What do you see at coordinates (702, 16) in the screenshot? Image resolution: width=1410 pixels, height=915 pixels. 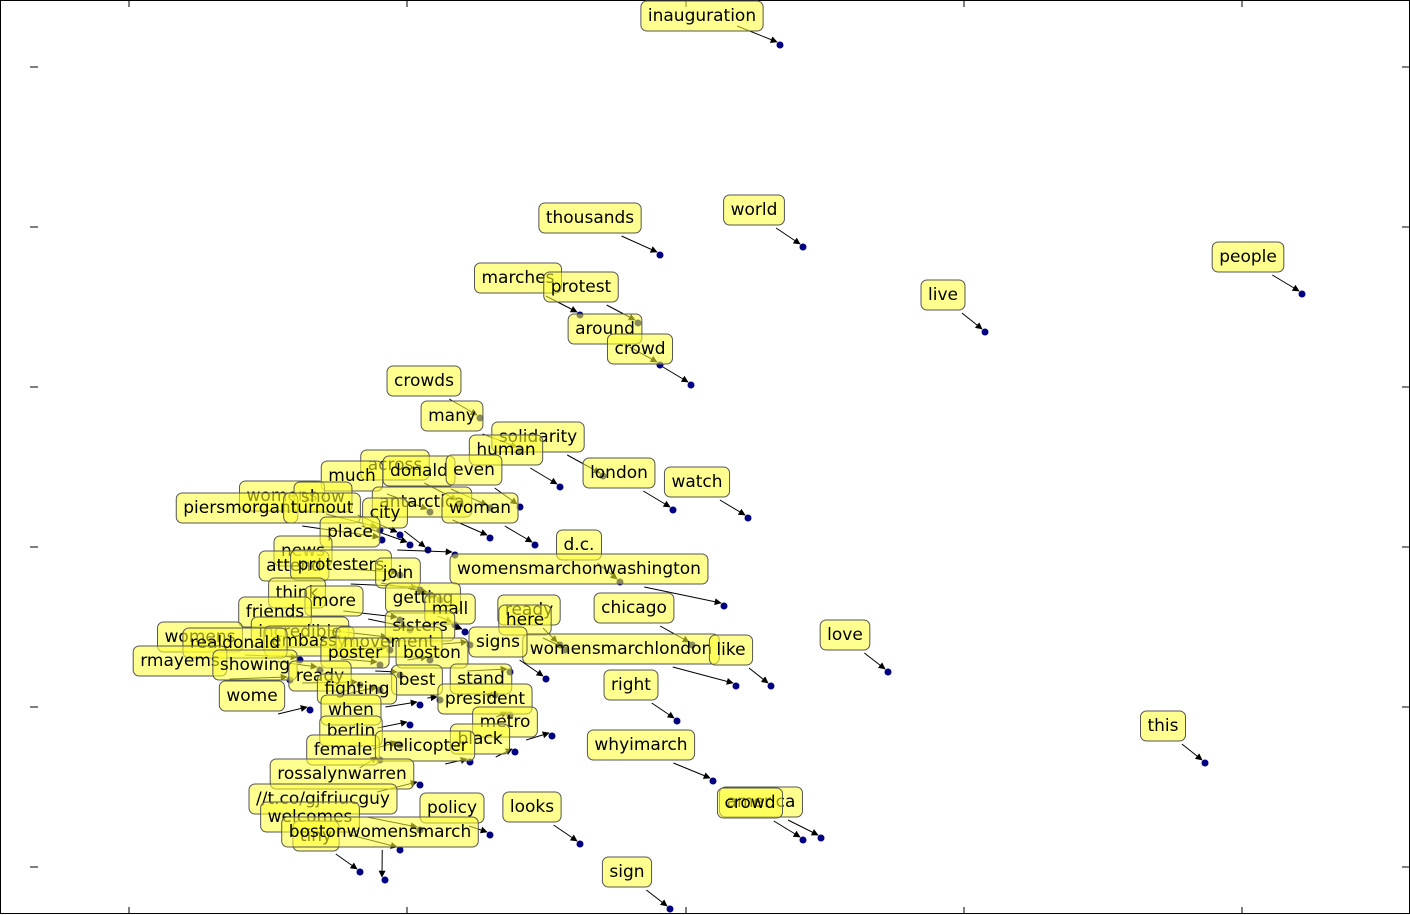 I see `point-label: inauguration` at bounding box center [702, 16].